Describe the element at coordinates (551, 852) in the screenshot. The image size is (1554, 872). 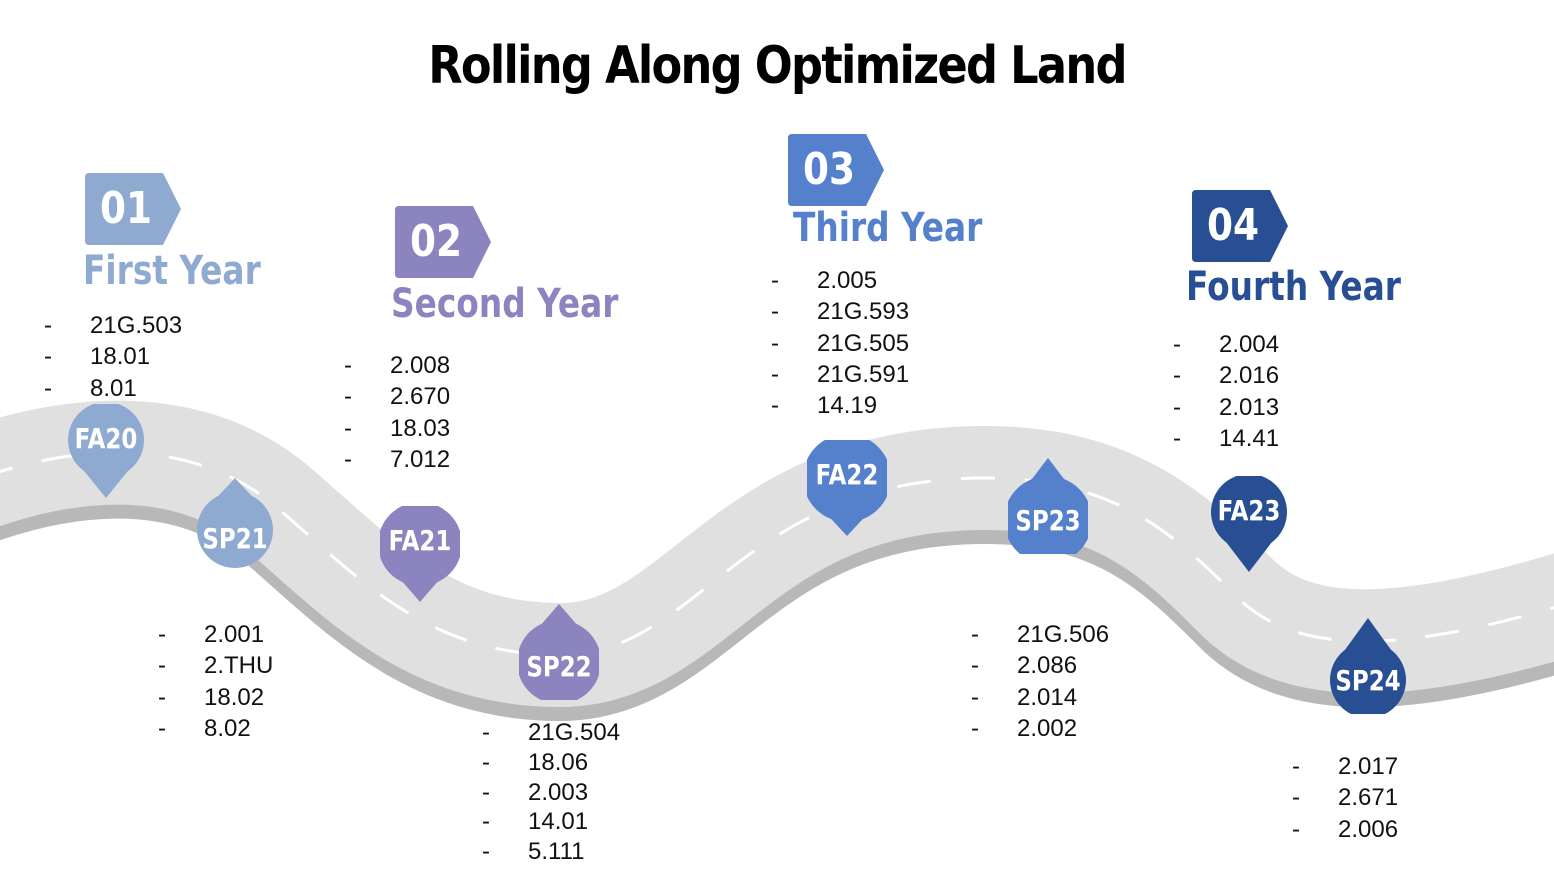
I see `course-item: 5.111` at that location.